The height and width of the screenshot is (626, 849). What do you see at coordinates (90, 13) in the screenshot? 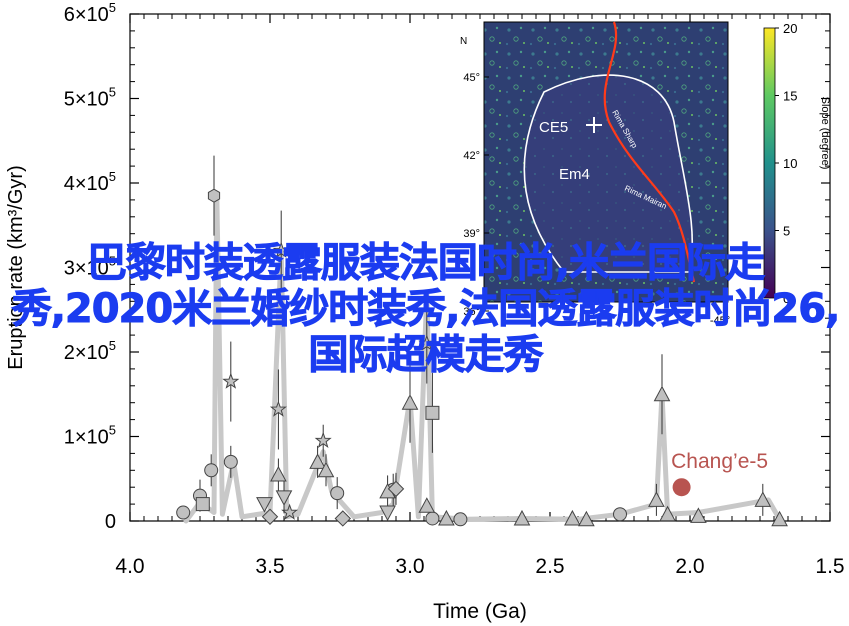
I see `y-tick-label: 6×10⁵` at bounding box center [90, 13].